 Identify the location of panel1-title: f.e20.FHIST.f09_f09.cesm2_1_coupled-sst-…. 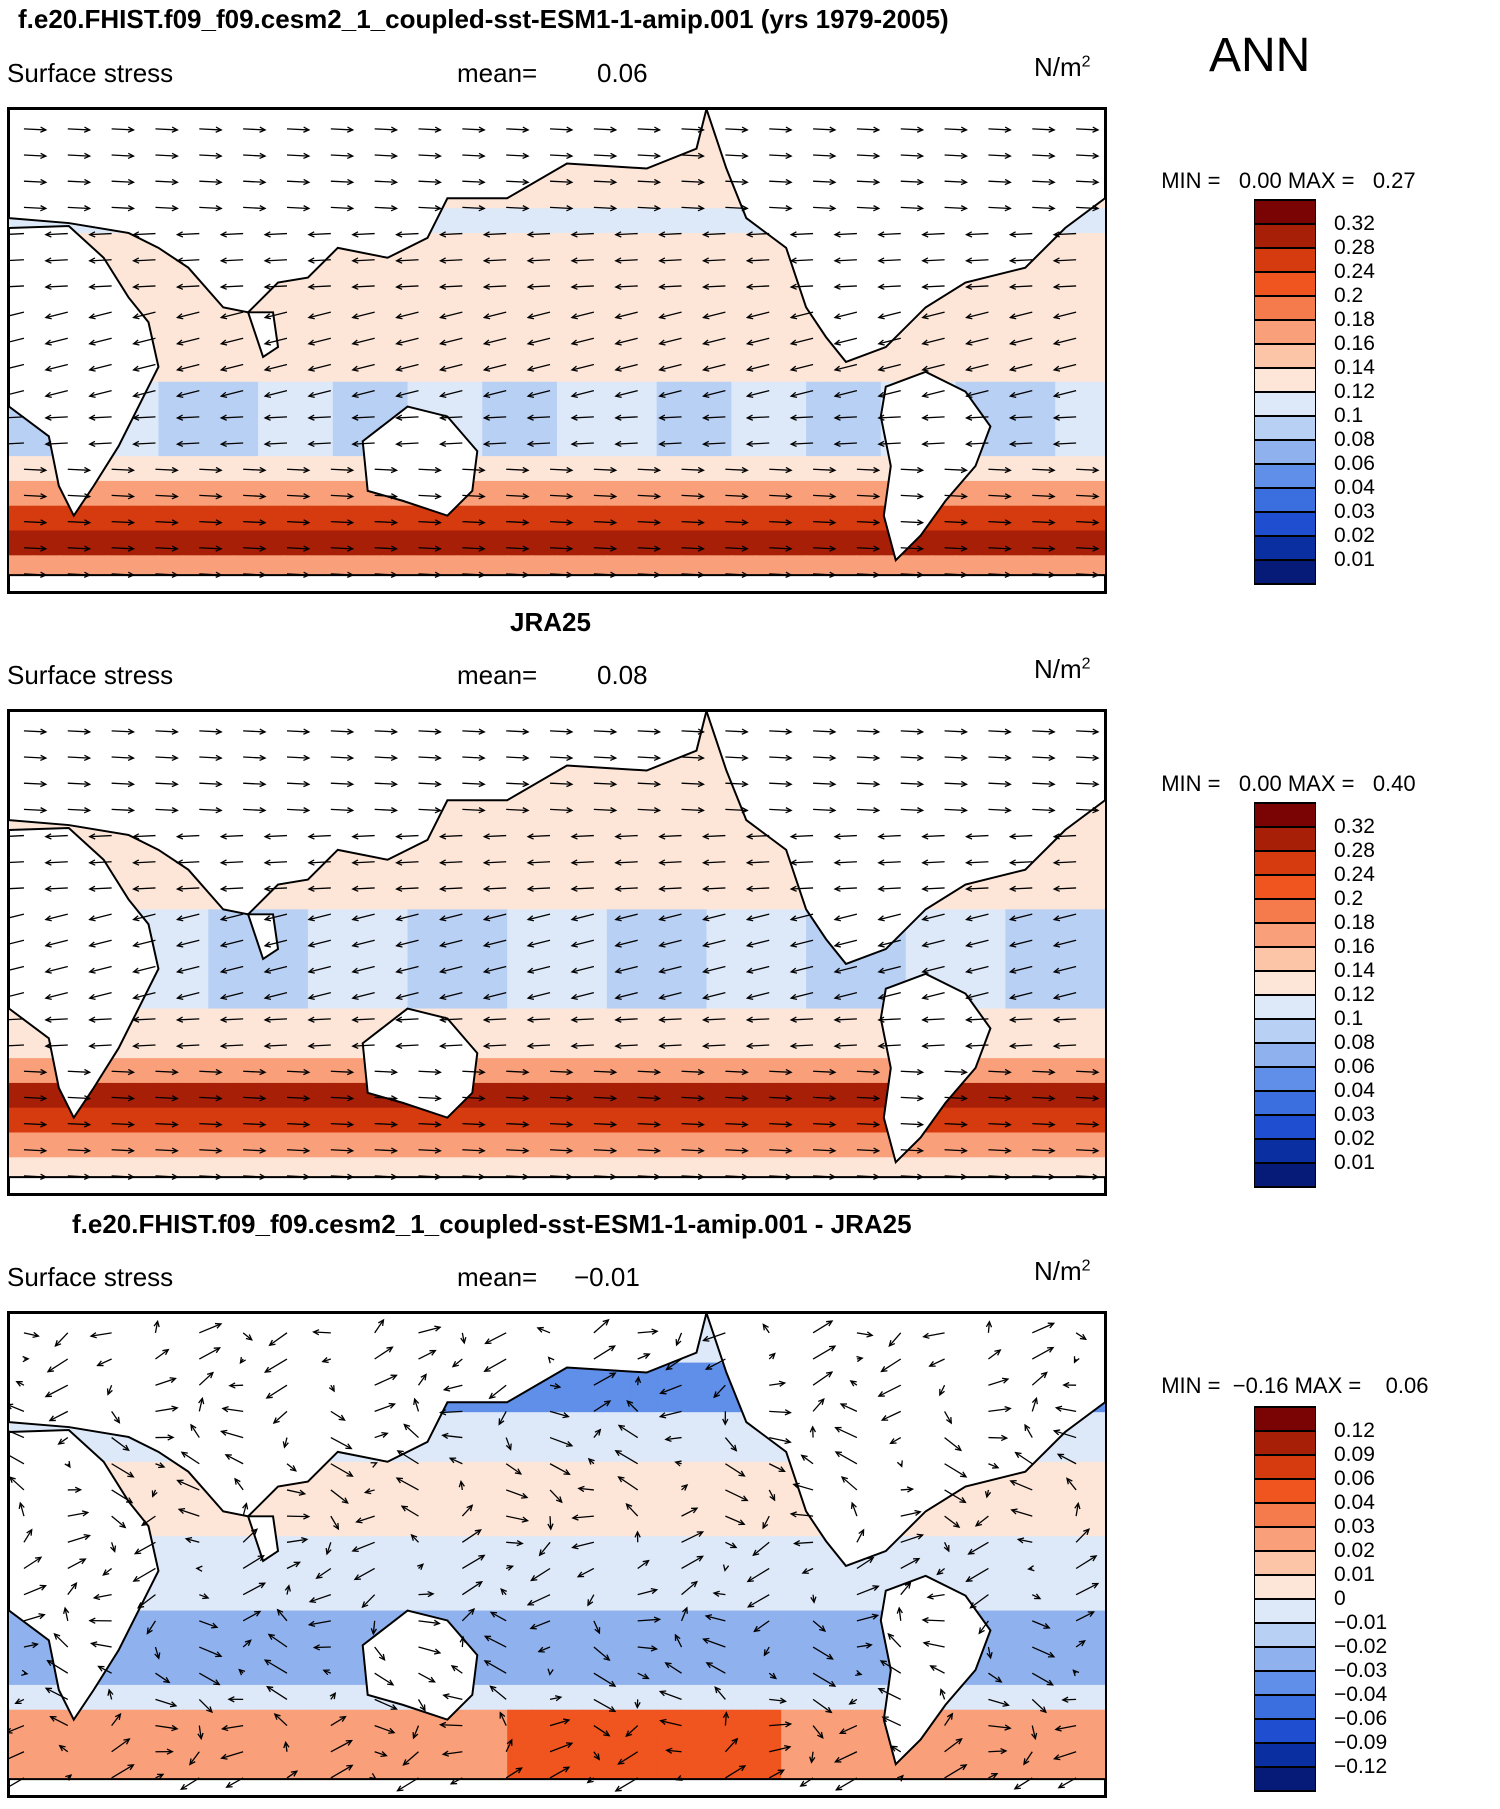
(483, 19).